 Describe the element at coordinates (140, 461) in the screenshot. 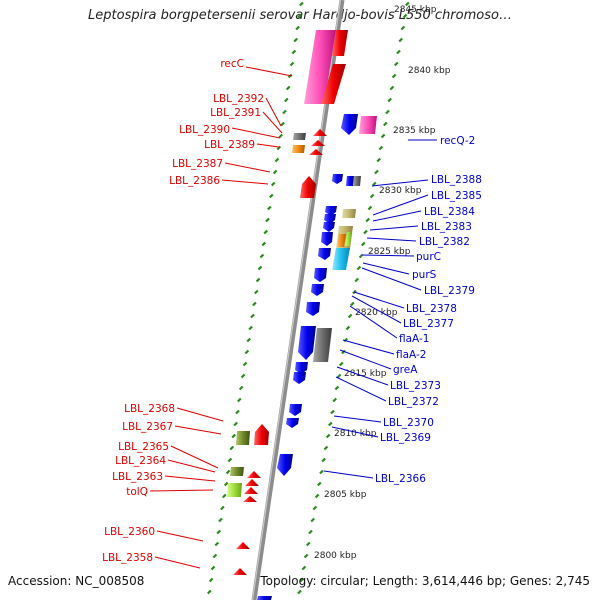

I see `gene-label: LBL_2364` at that location.